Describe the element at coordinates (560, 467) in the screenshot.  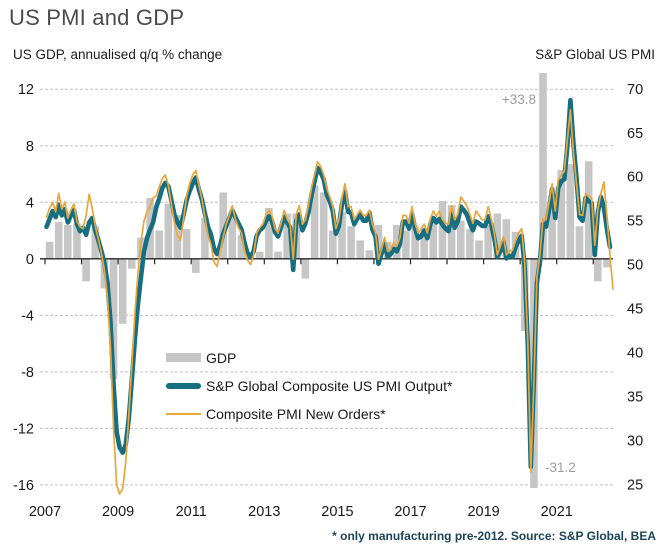
I see `svg-text: -31.2` at that location.